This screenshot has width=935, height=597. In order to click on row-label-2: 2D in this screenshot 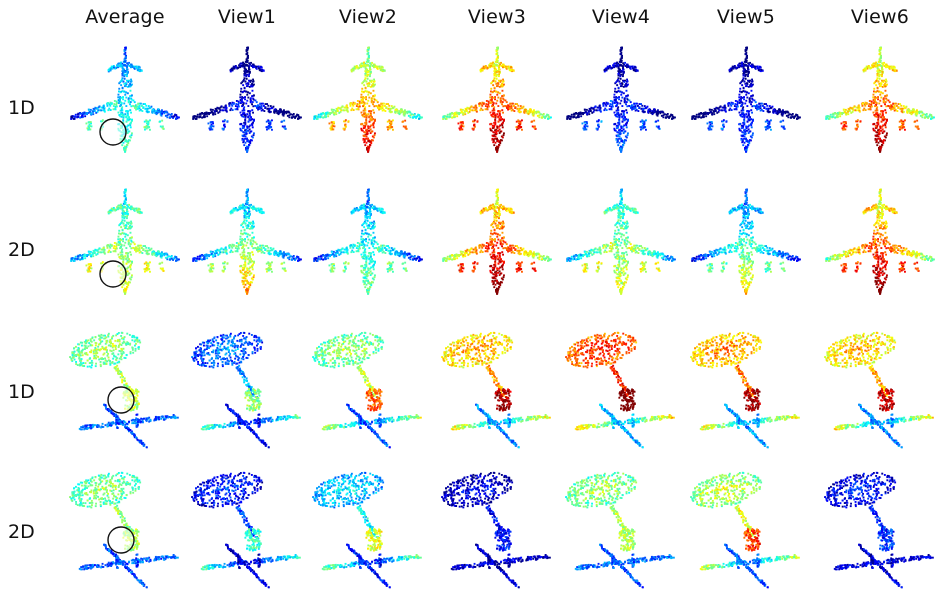, I will do `click(21, 250)`.